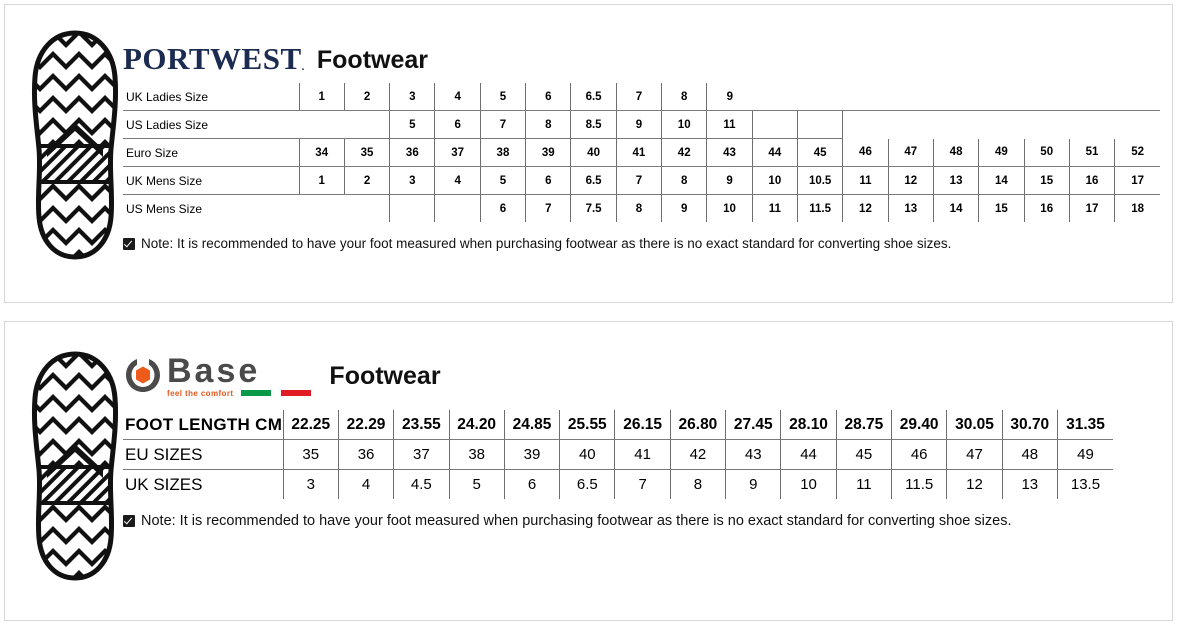 The image size is (1177, 625). What do you see at coordinates (1029, 425) in the screenshot?
I see `cell: 30.70` at bounding box center [1029, 425].